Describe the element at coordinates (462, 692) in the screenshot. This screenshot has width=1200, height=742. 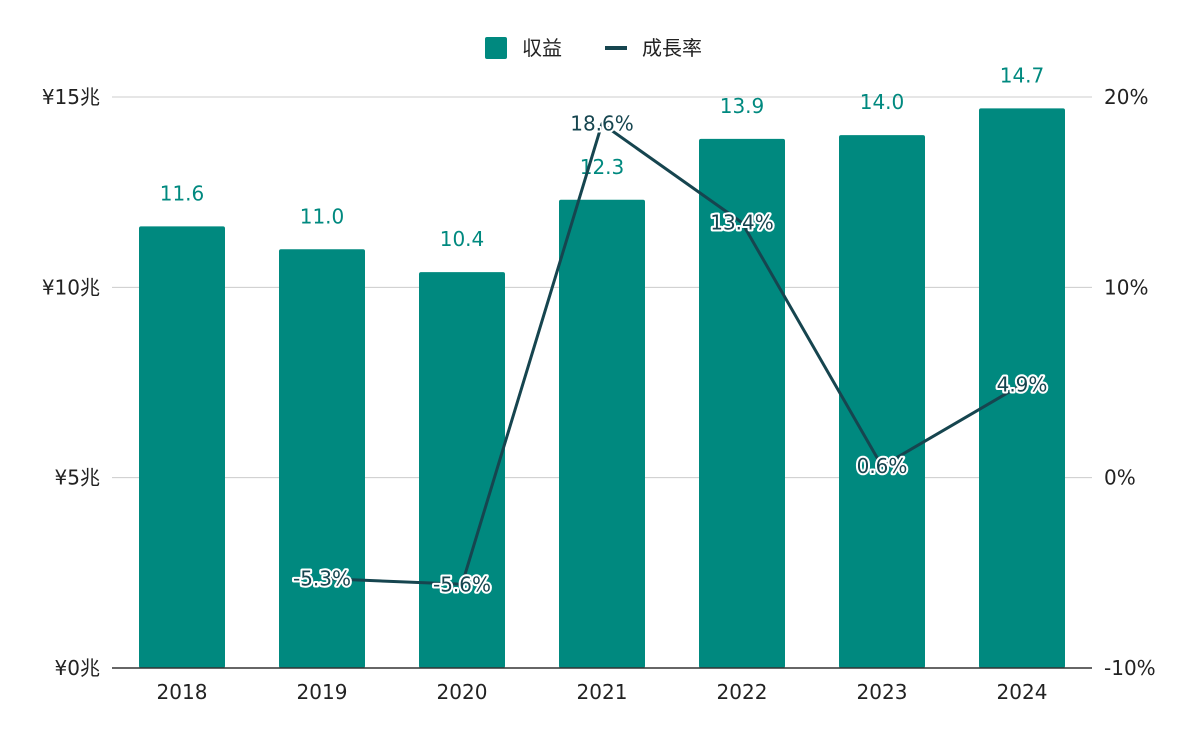
I see `x-tick-label: 2020` at that location.